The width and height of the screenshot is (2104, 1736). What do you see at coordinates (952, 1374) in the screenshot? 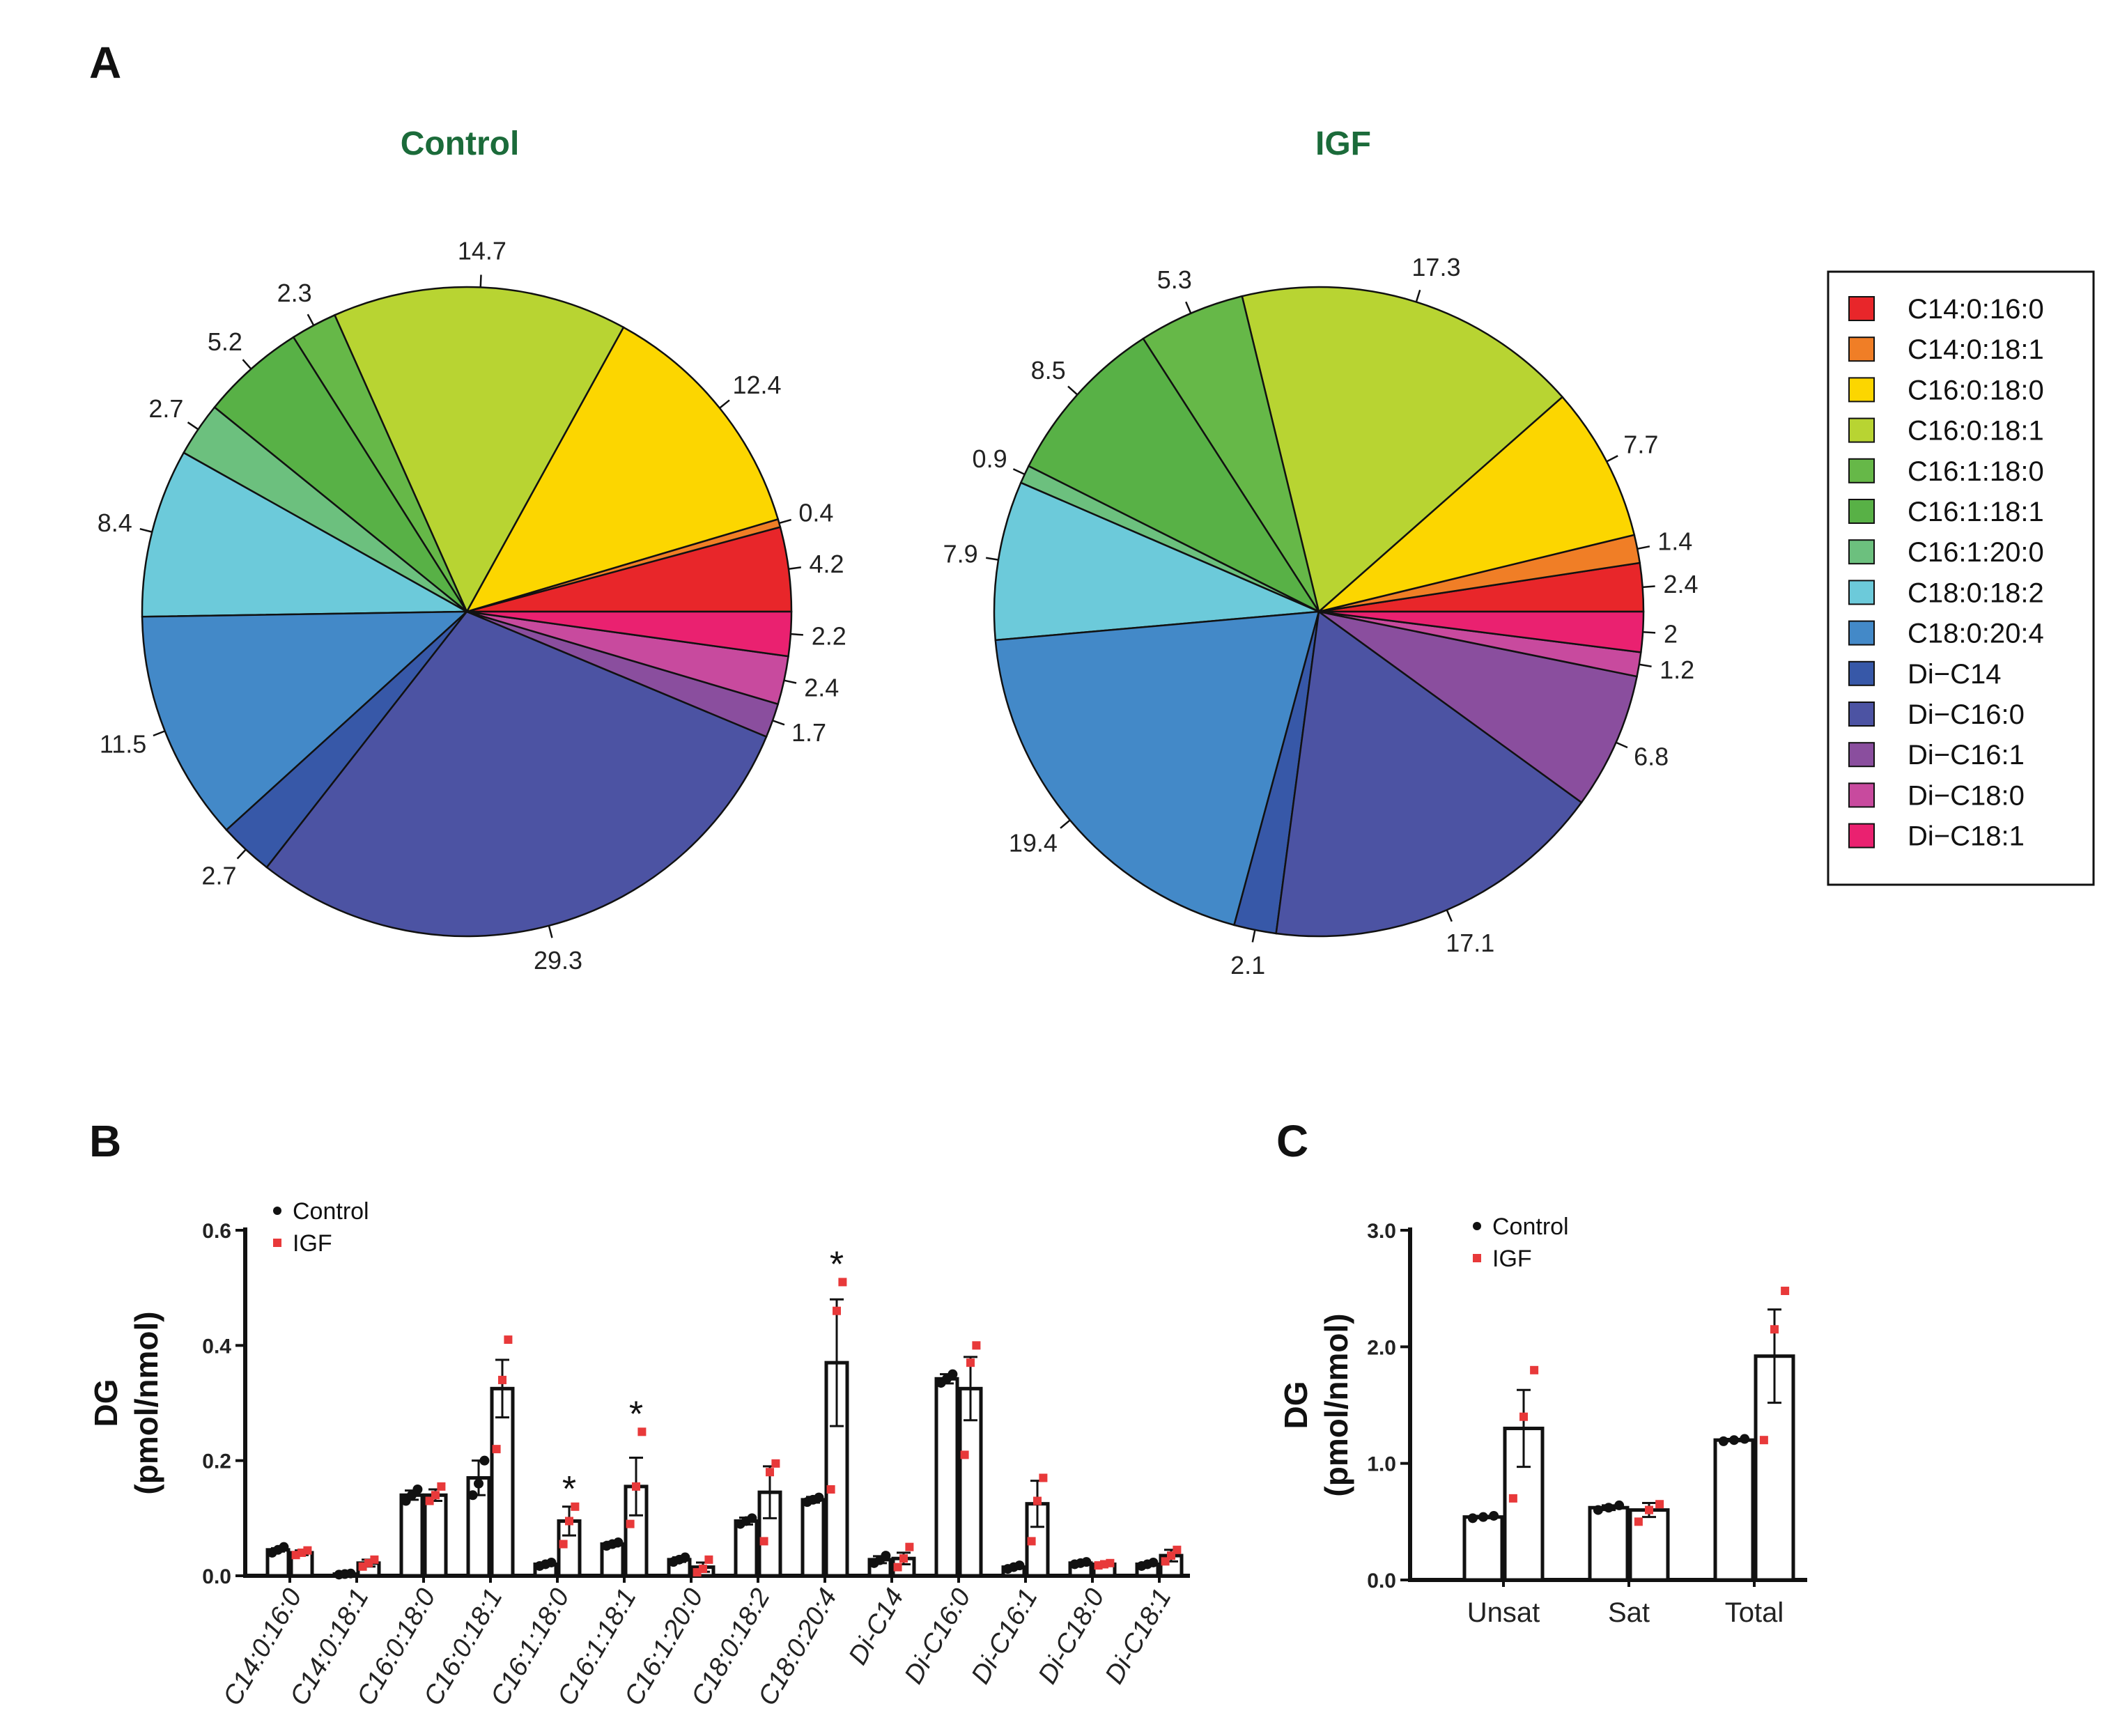
I see `point-di-c16-0-control` at bounding box center [952, 1374].